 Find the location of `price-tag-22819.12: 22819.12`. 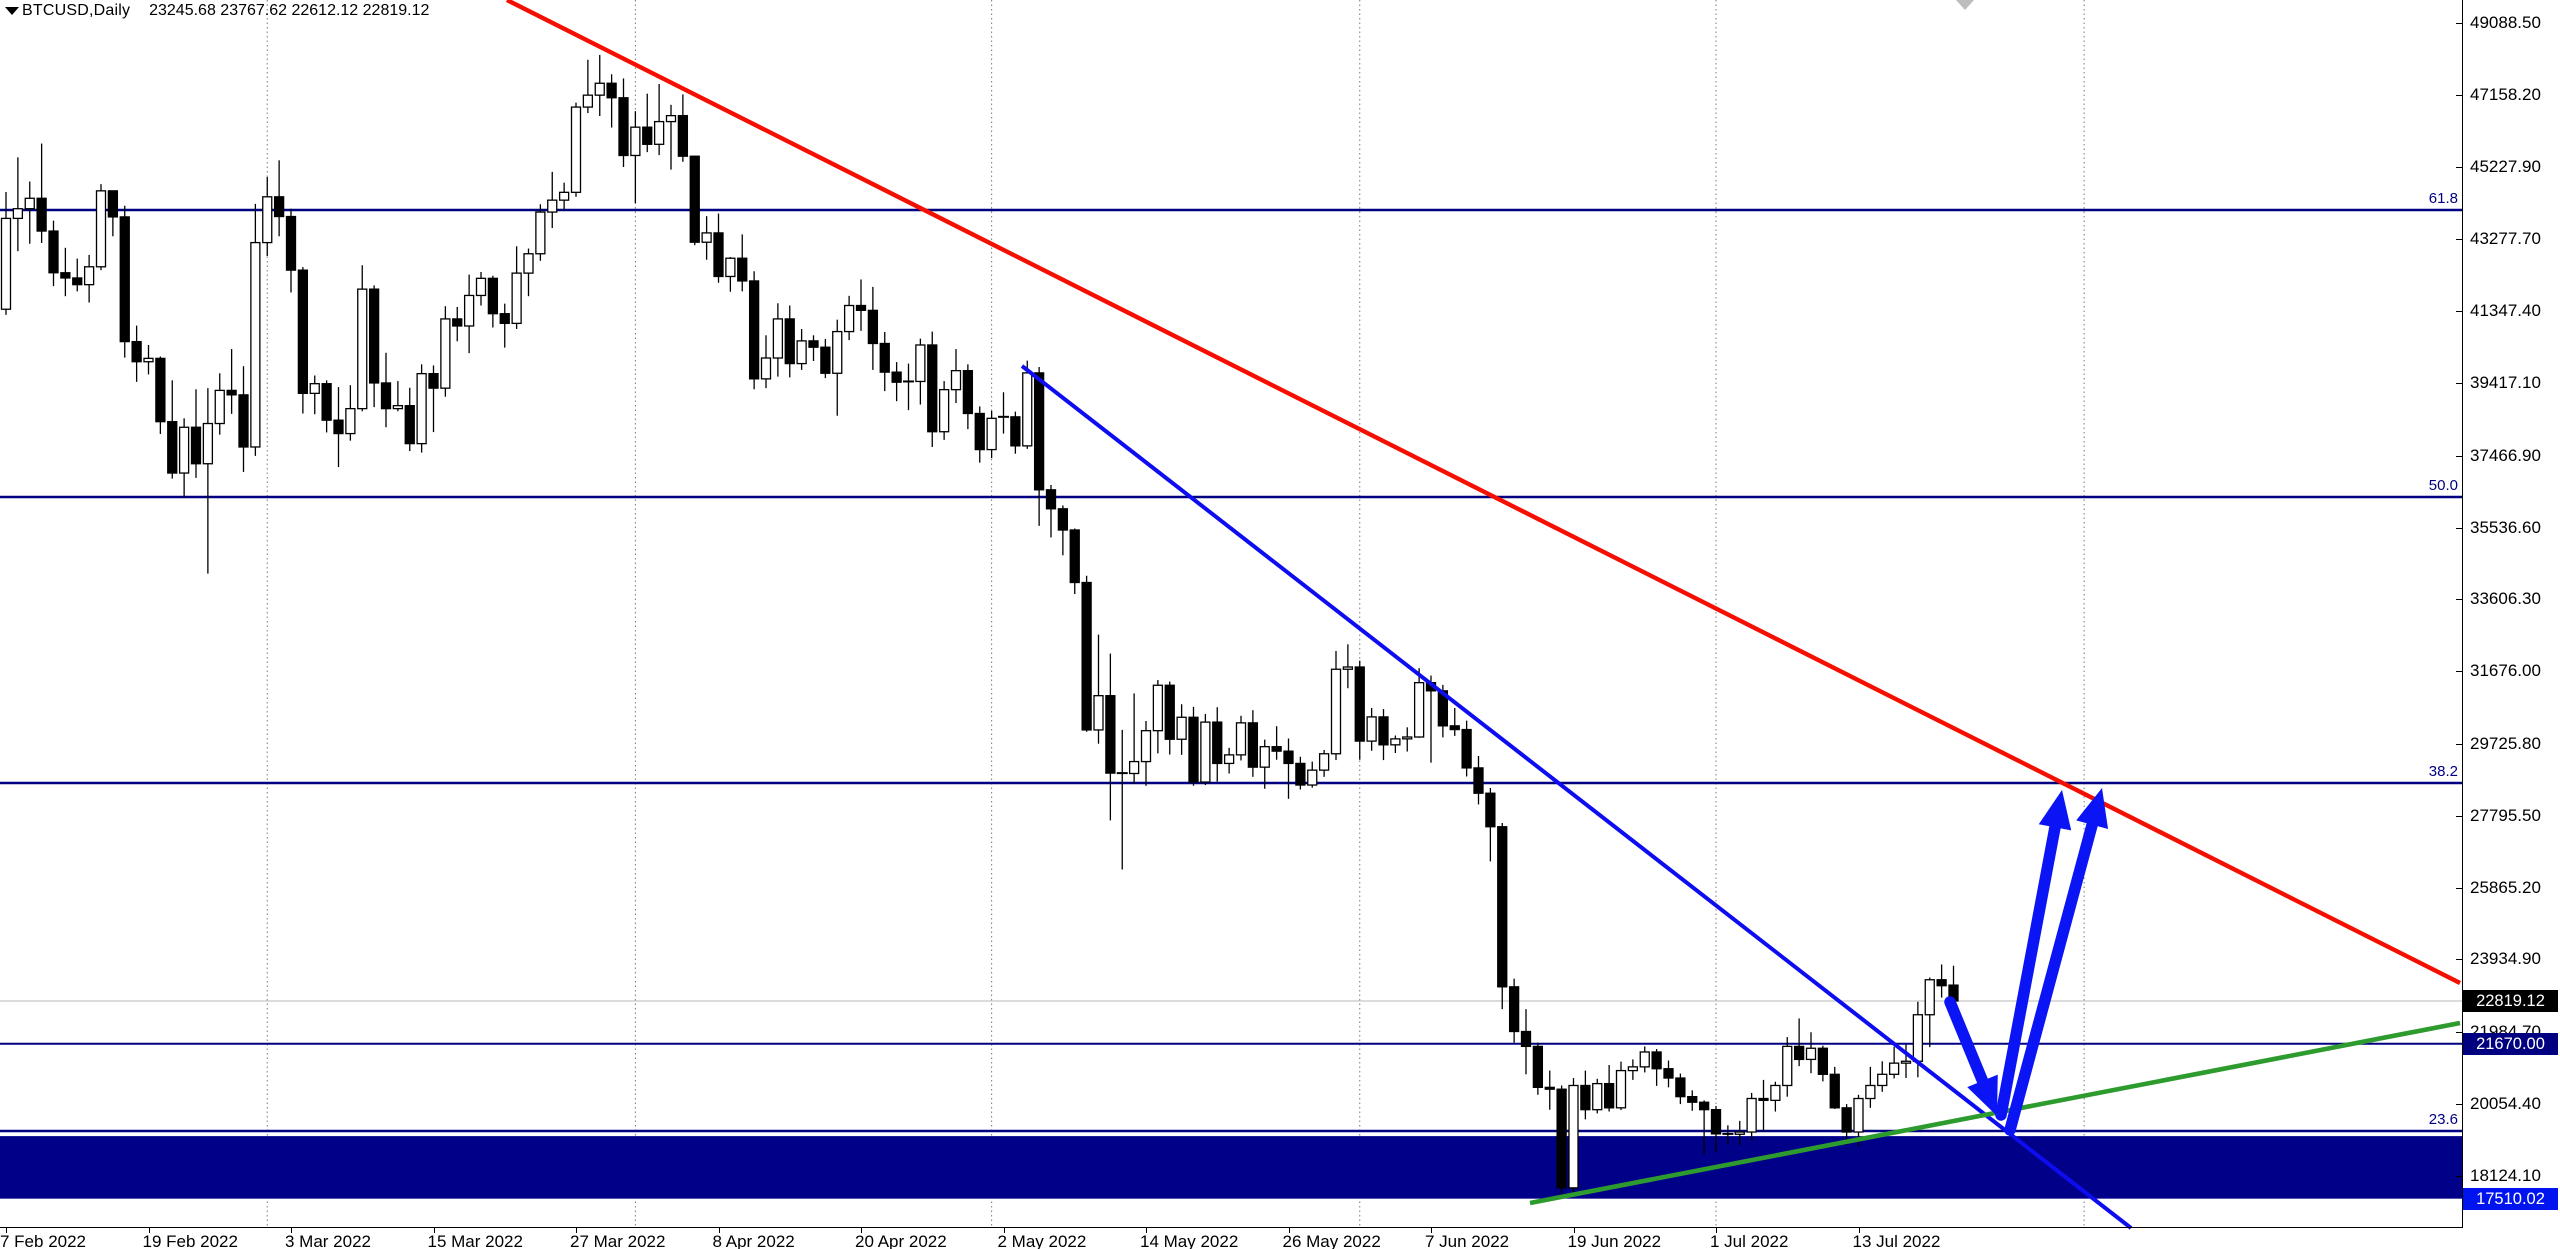

price-tag-22819.12: 22819.12 is located at coordinates (2510, 1001).